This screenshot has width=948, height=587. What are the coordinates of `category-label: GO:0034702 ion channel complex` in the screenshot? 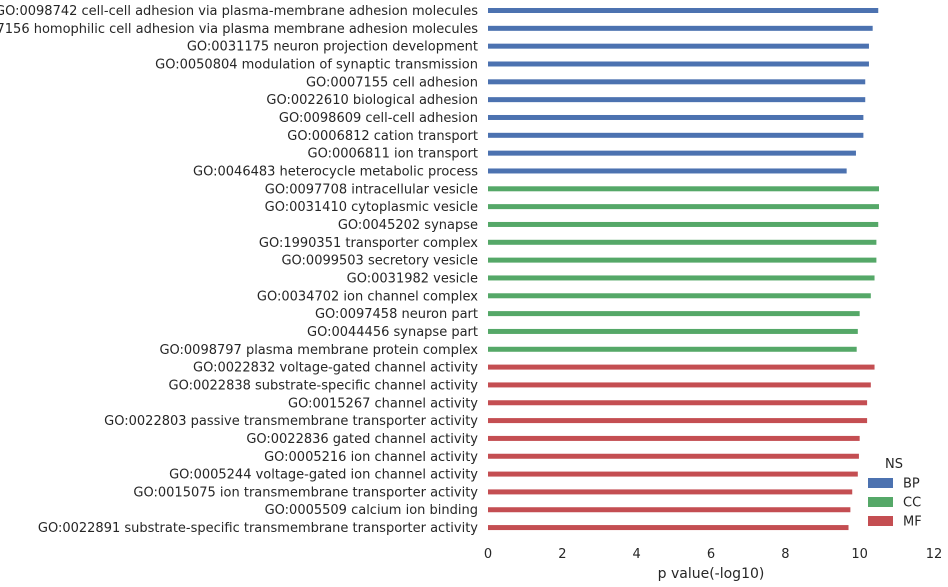 It's located at (367, 296).